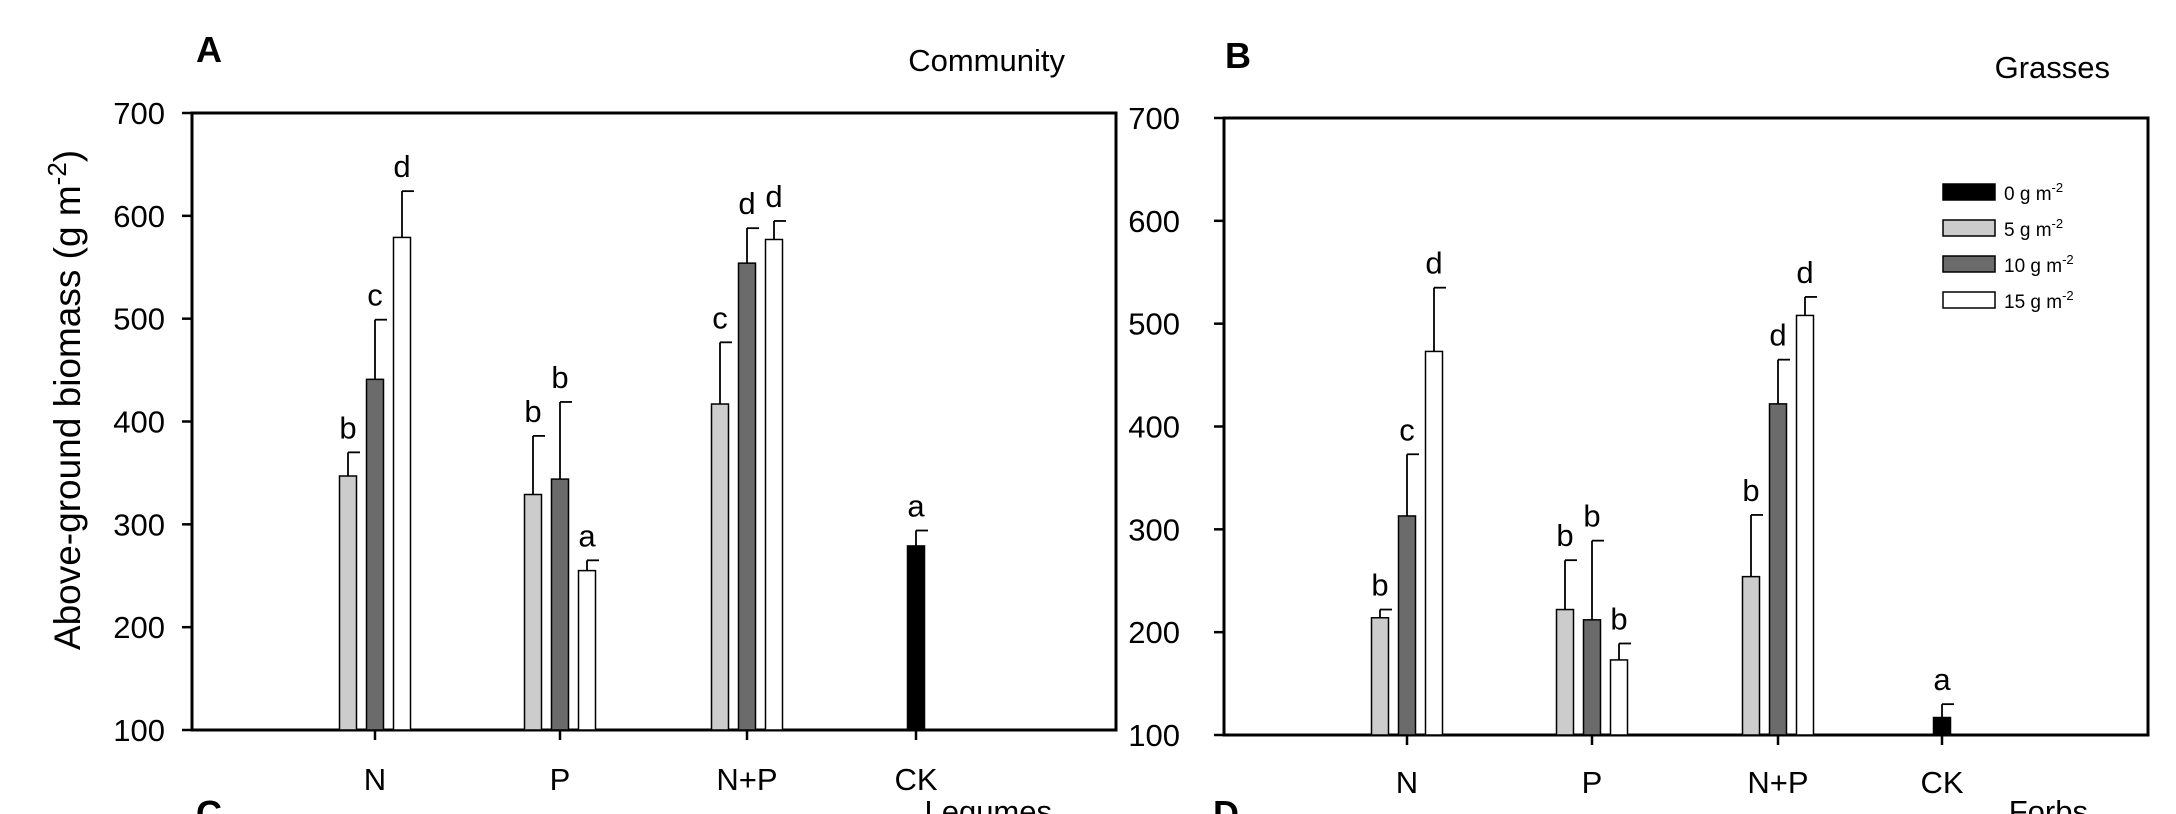 This screenshot has height=814, width=2176. I want to click on legend-label: 0 g m-2, so click(2033, 192).